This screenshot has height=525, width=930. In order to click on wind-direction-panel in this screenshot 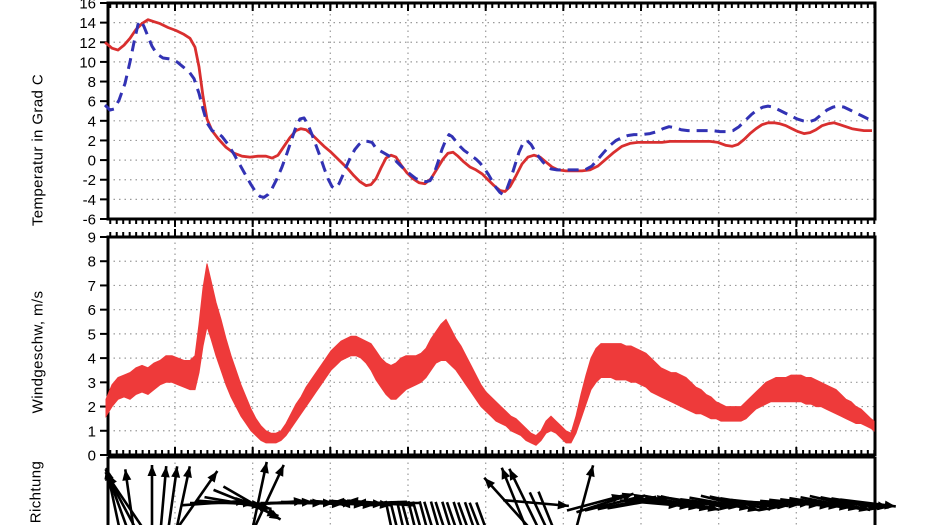, I will do `click(500, 490)`.